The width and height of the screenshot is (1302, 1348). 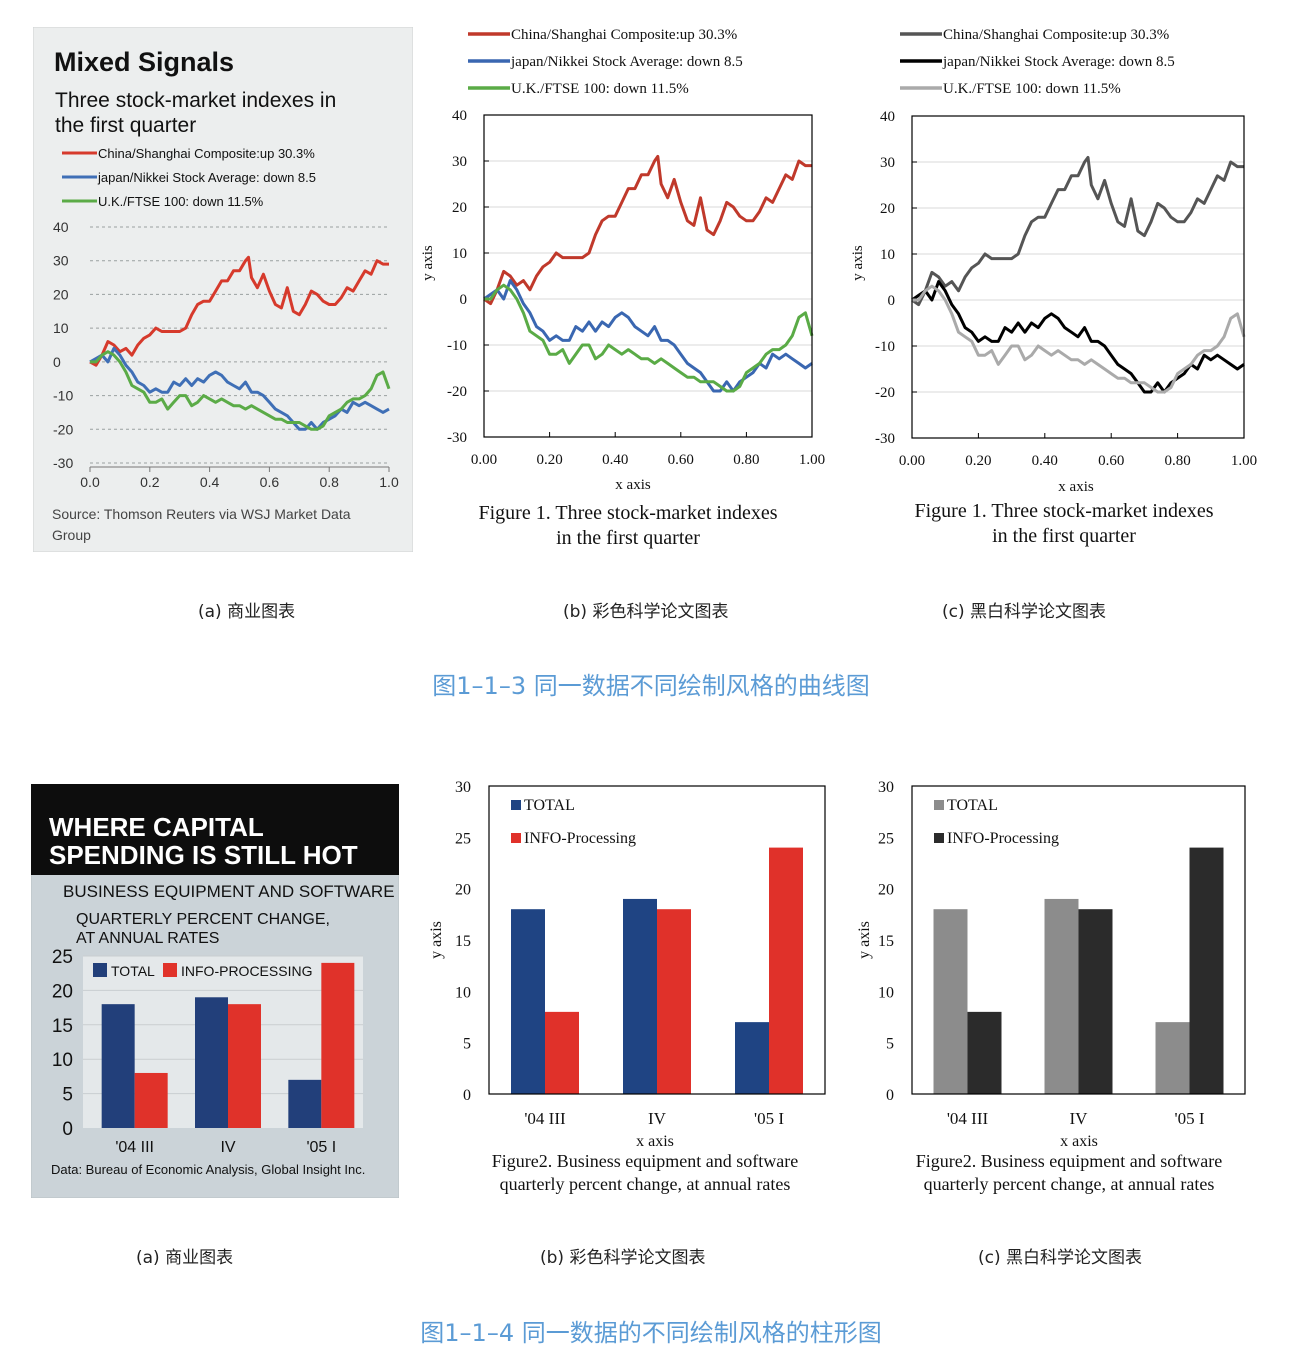 What do you see at coordinates (185, 1258) in the screenshot?
I see `subcaption-a: (a) 商业图表` at bounding box center [185, 1258].